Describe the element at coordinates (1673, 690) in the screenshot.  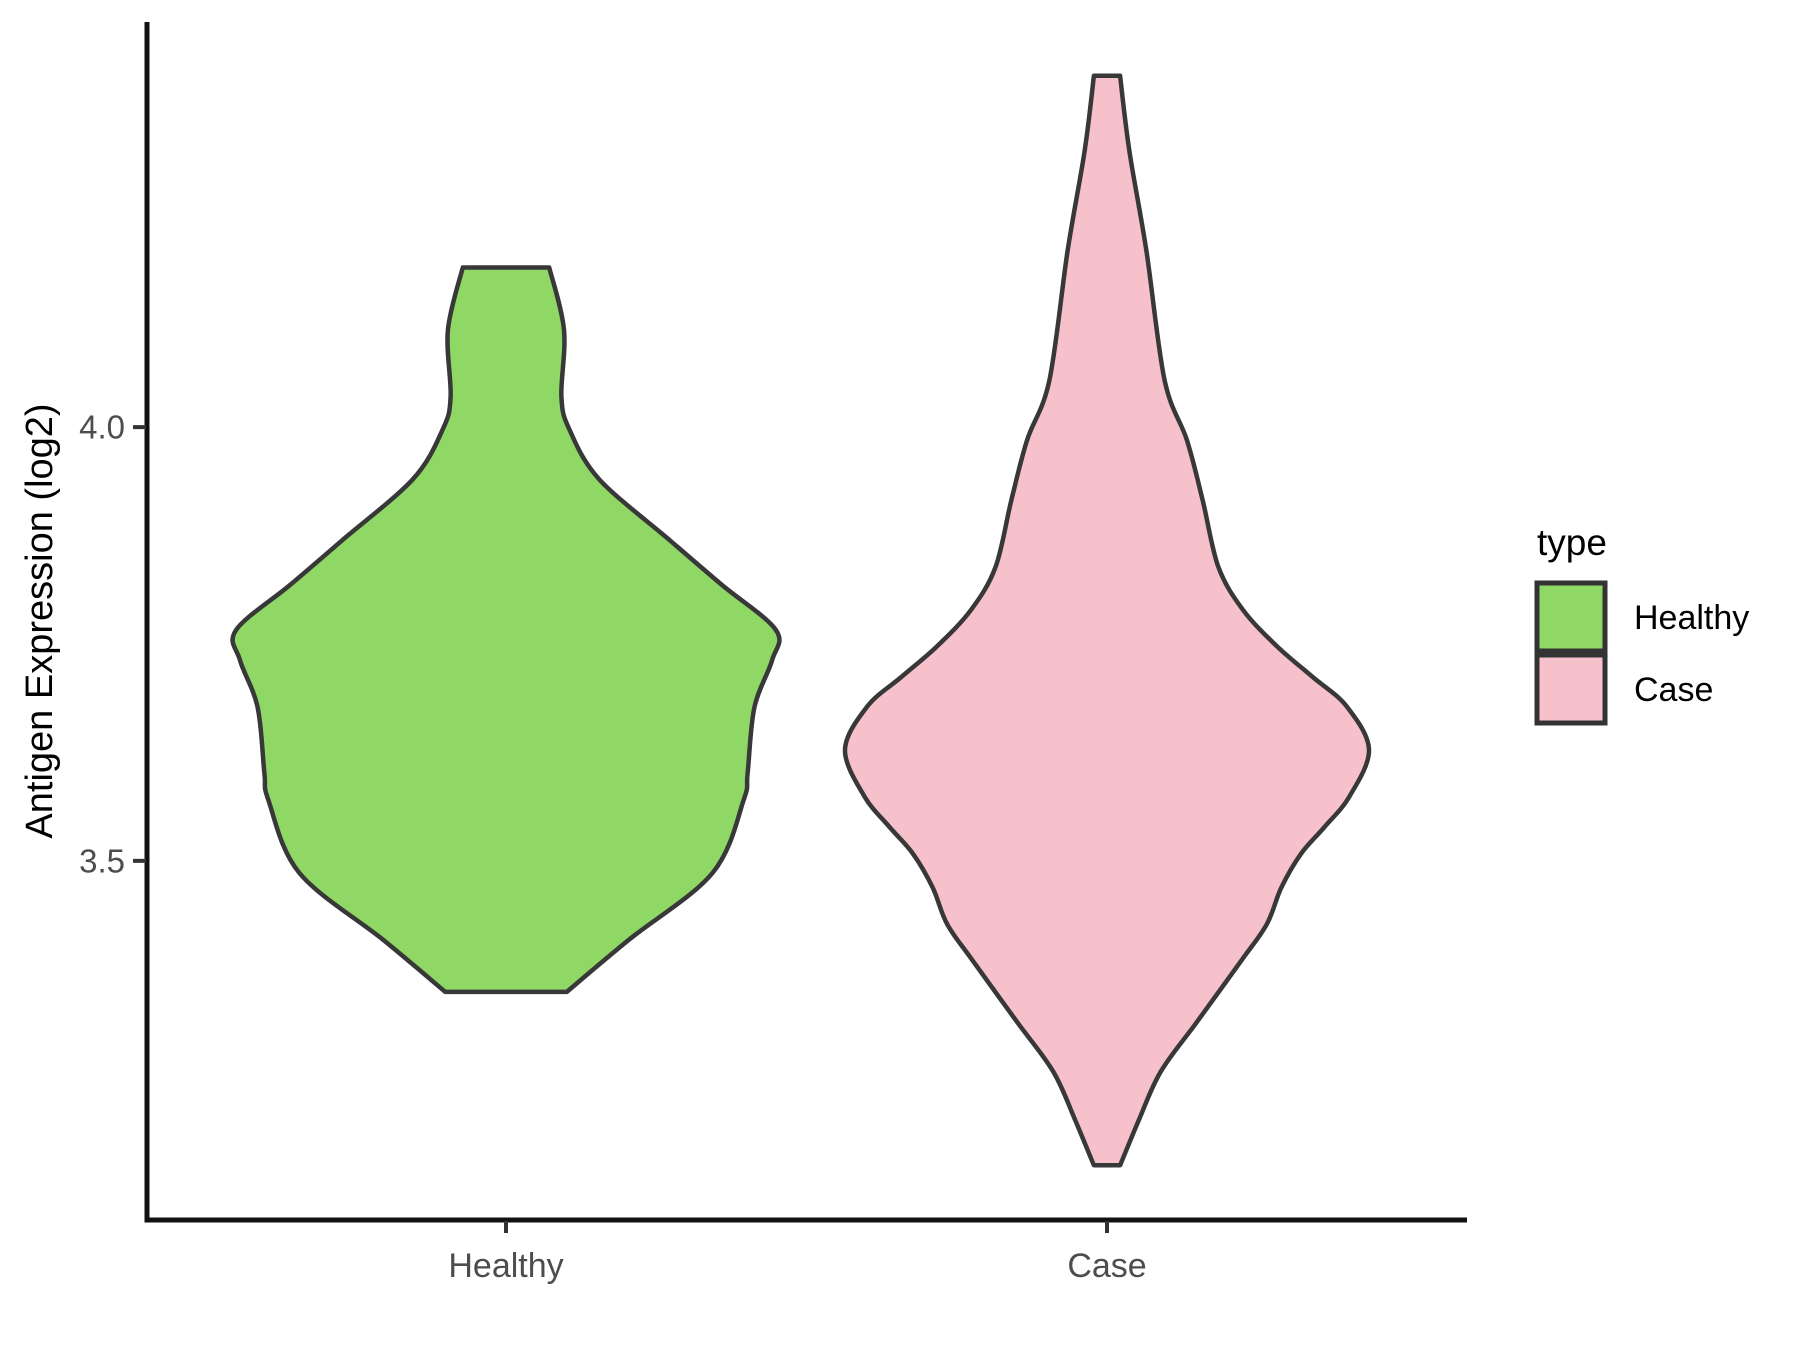
I see `legend-label-case: Case` at that location.